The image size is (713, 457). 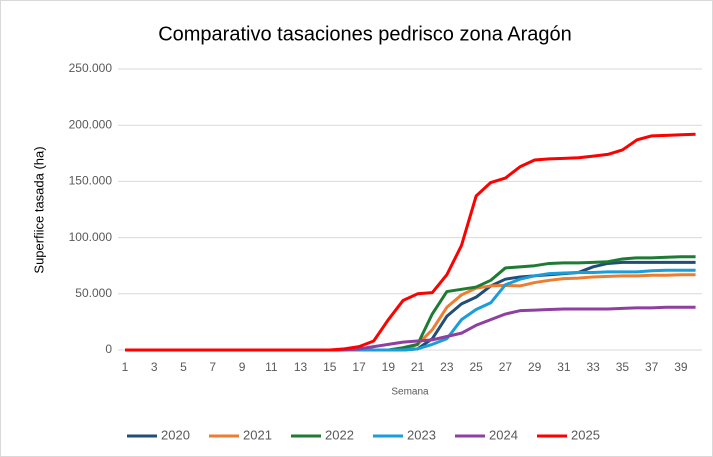 I want to click on legend-label: 2024, so click(x=503, y=434).